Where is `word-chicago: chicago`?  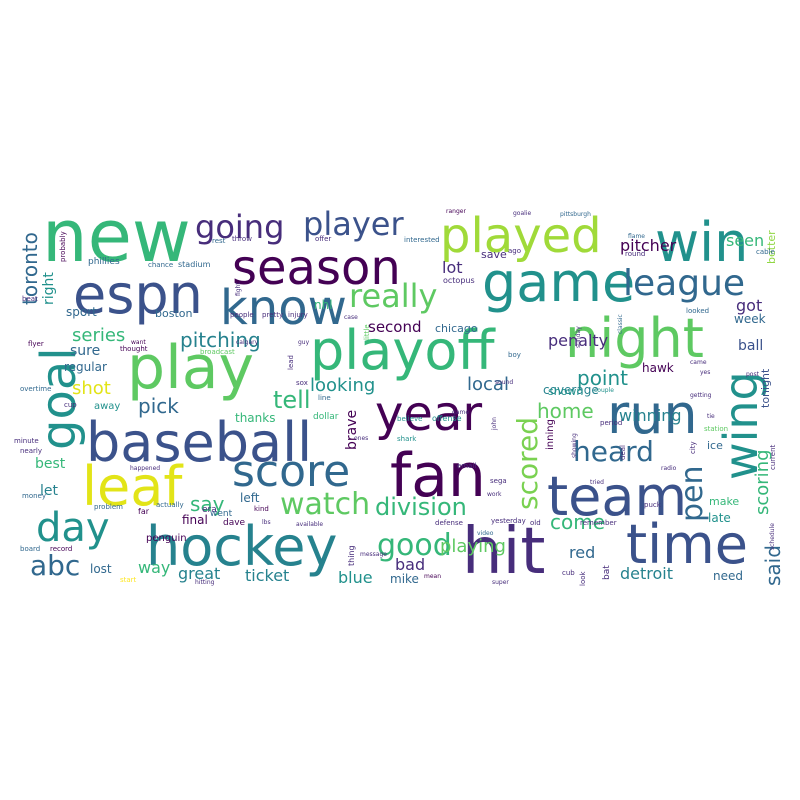
word-chicago: chicago is located at coordinates (456, 328).